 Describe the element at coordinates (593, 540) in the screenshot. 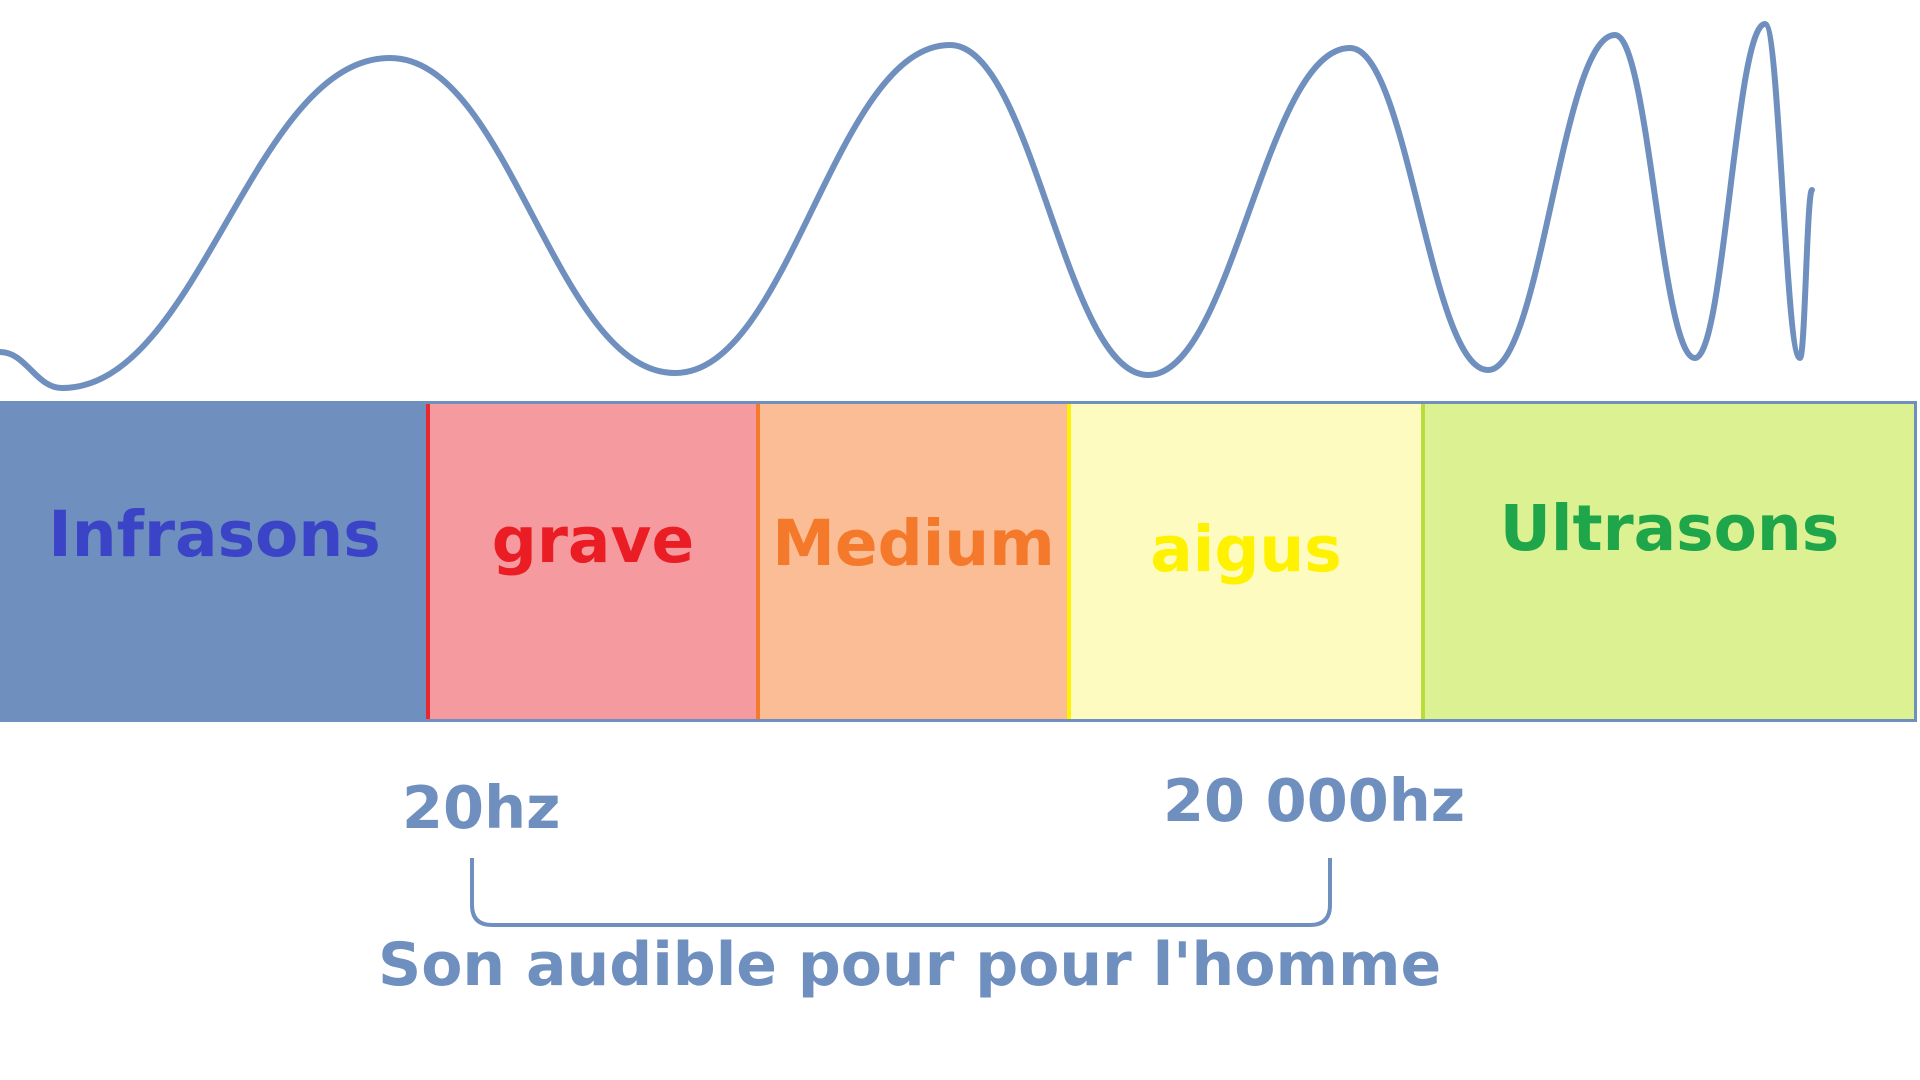

I see `band-label-grave: grave` at that location.